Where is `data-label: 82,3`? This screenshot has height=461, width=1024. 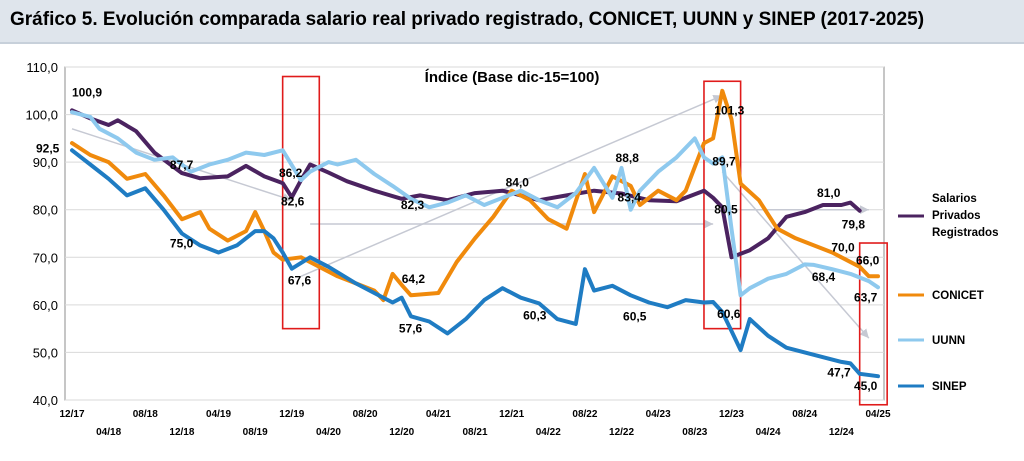
data-label: 82,3 is located at coordinates (413, 205).